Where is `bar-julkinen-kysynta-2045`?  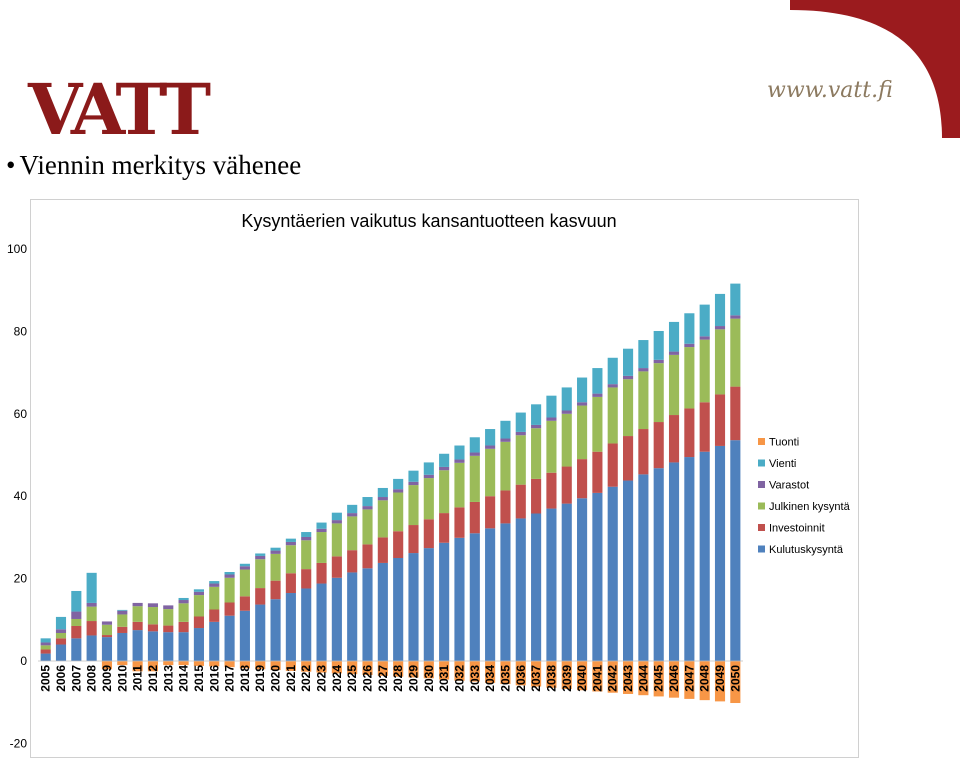
bar-julkinen-kysynta-2045 is located at coordinates (658, 393).